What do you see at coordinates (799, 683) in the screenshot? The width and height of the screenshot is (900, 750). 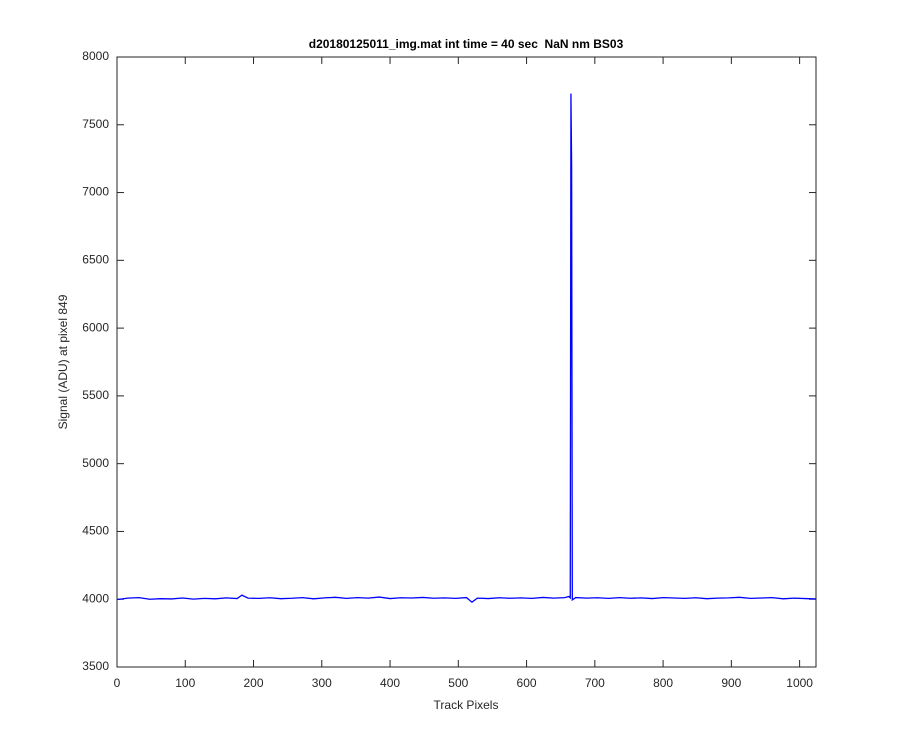 I see `x-tick-label: 1000` at bounding box center [799, 683].